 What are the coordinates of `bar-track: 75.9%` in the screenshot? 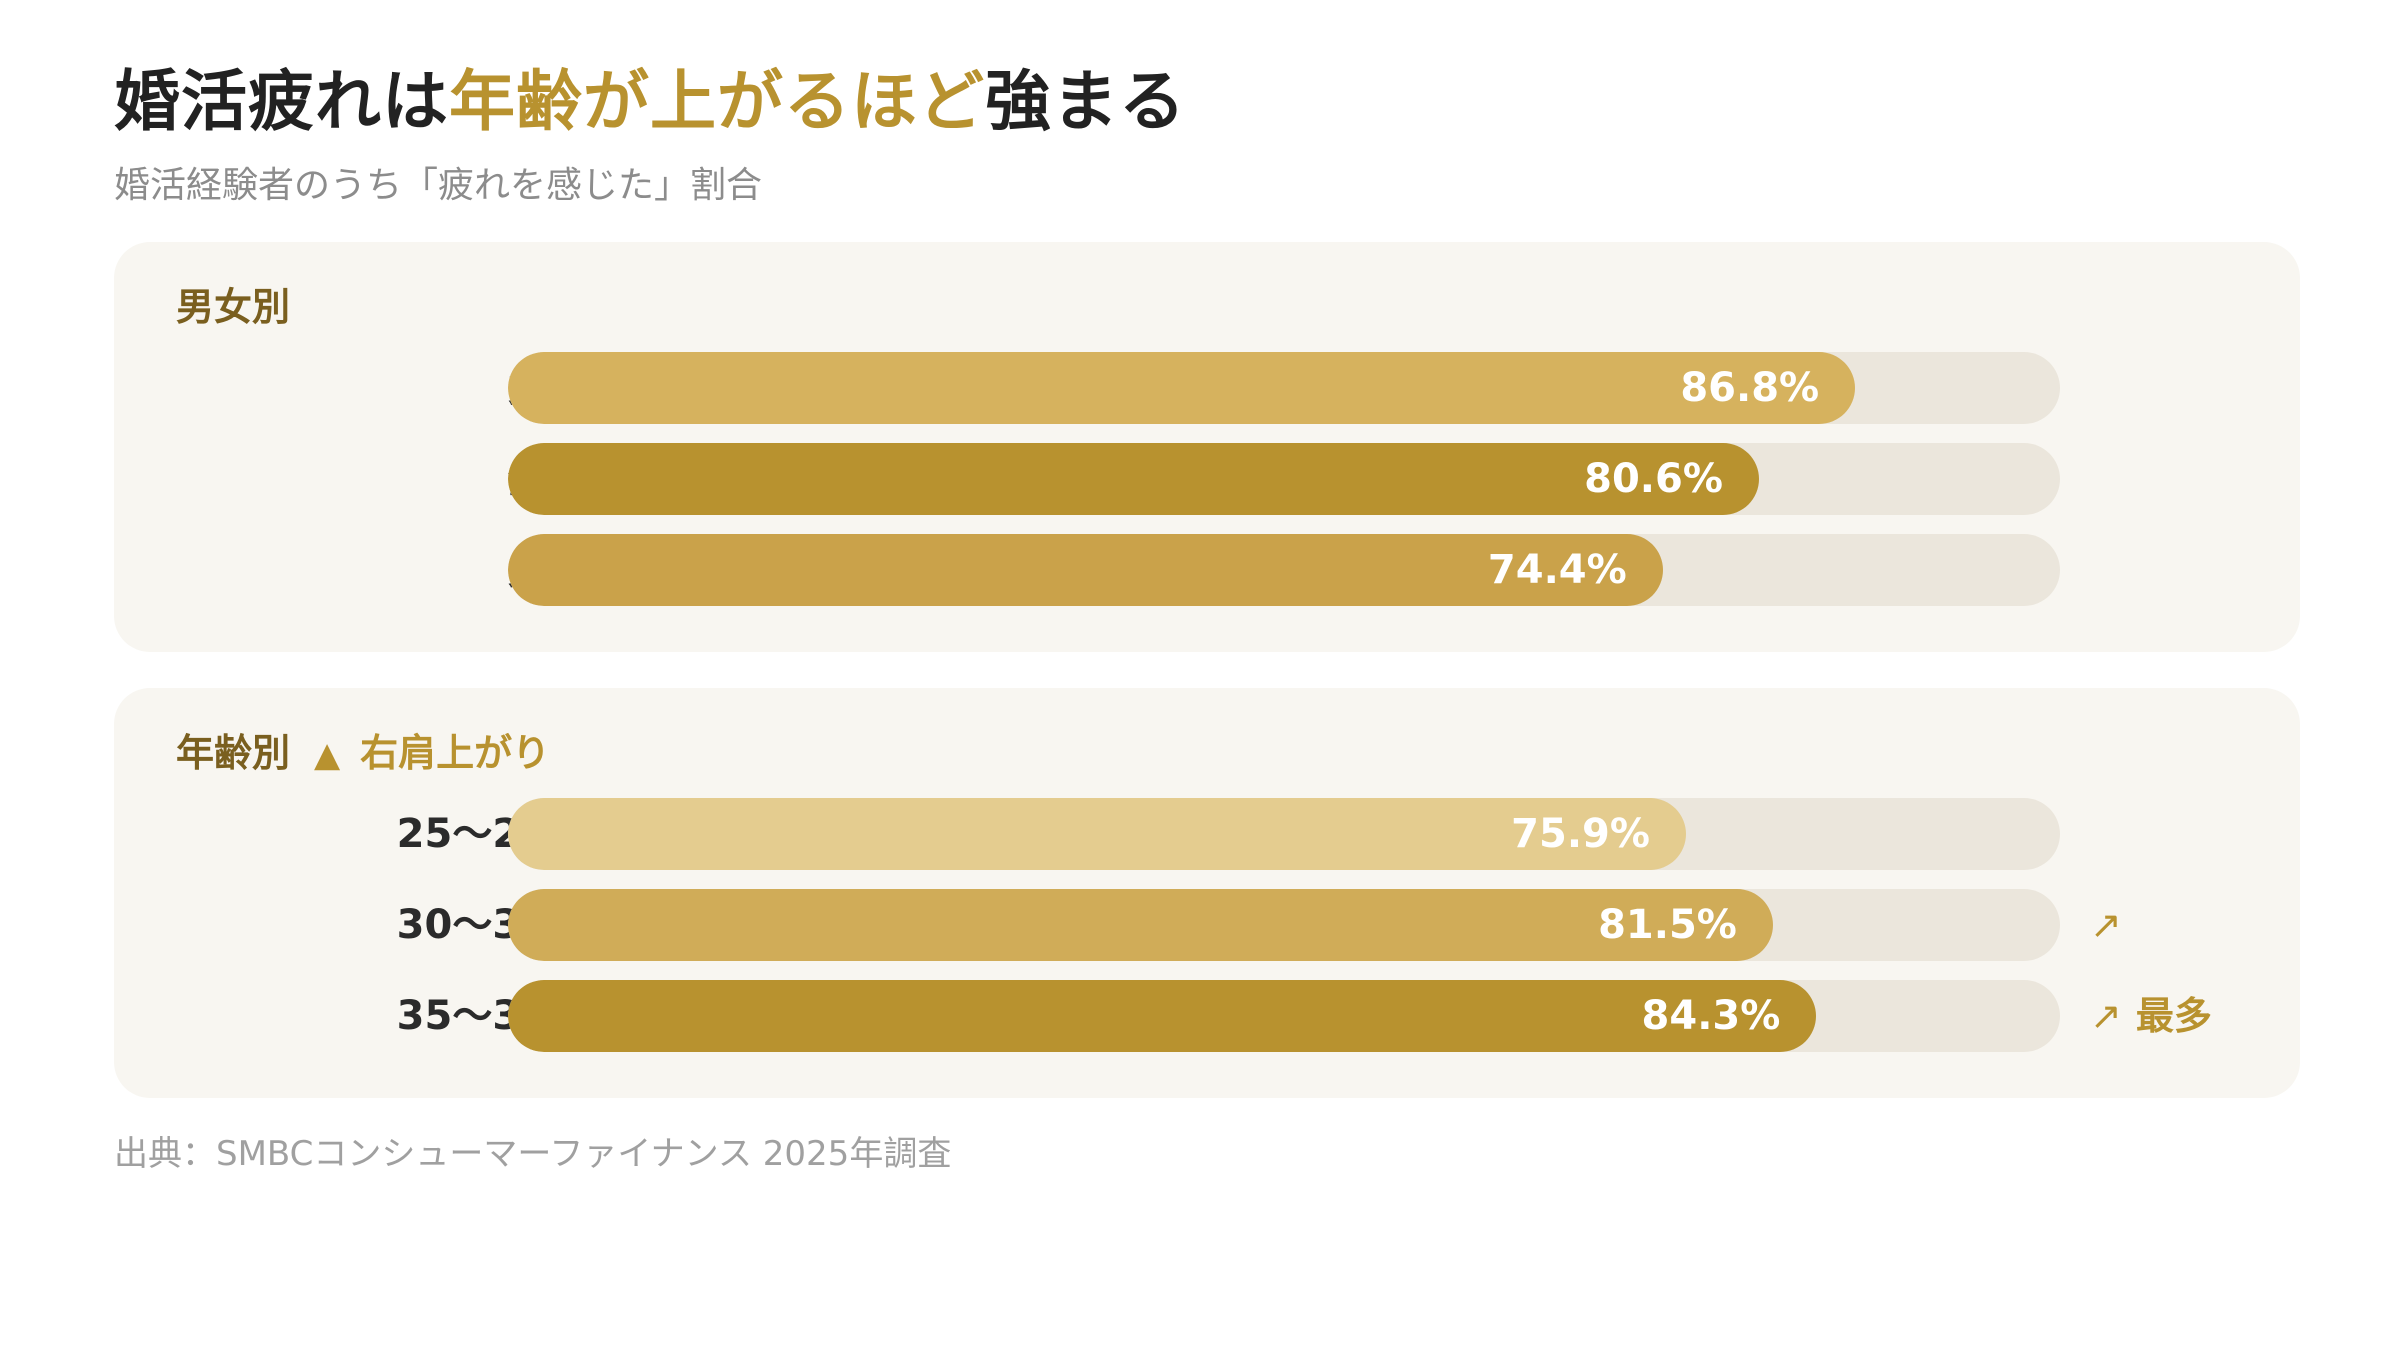 It's located at (1284, 834).